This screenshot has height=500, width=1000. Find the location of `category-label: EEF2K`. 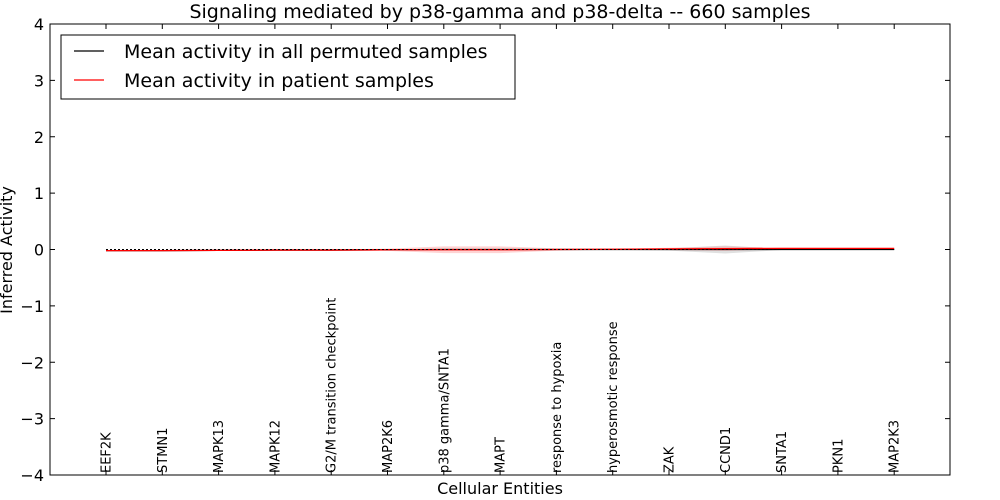

category-label: EEF2K is located at coordinates (107, 452).